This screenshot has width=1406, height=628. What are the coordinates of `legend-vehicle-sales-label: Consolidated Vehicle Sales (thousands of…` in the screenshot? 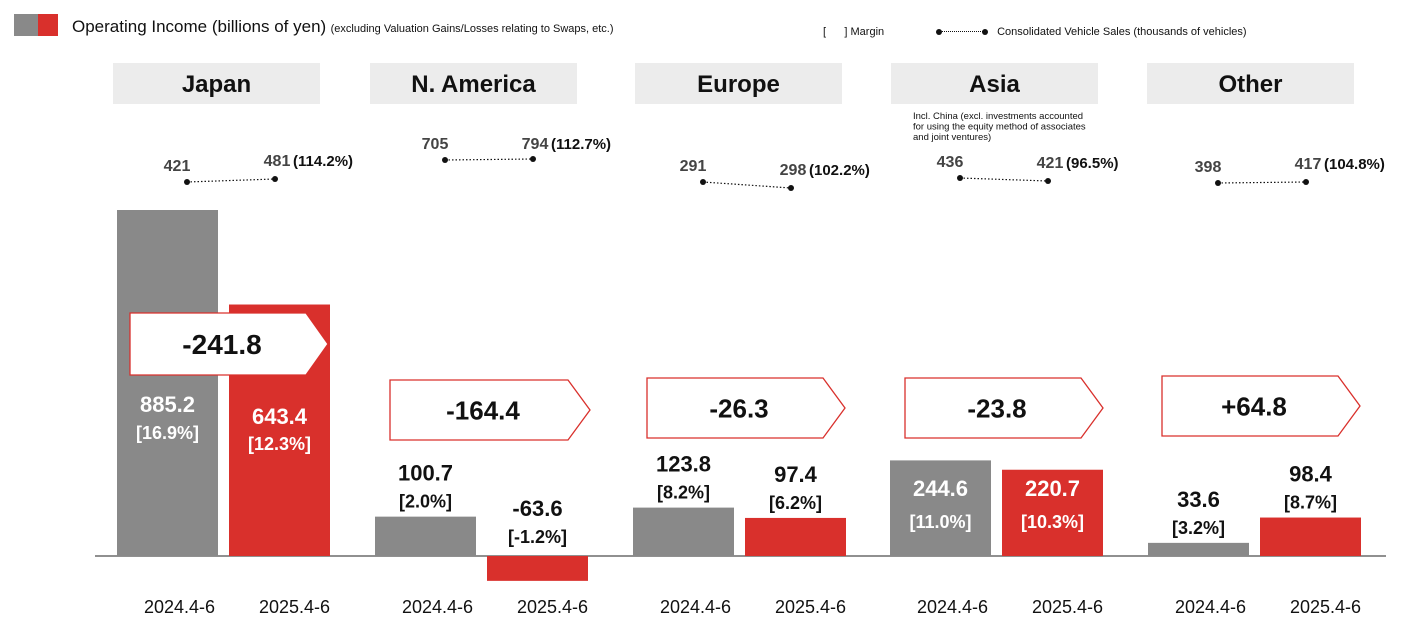 It's located at (1122, 32).